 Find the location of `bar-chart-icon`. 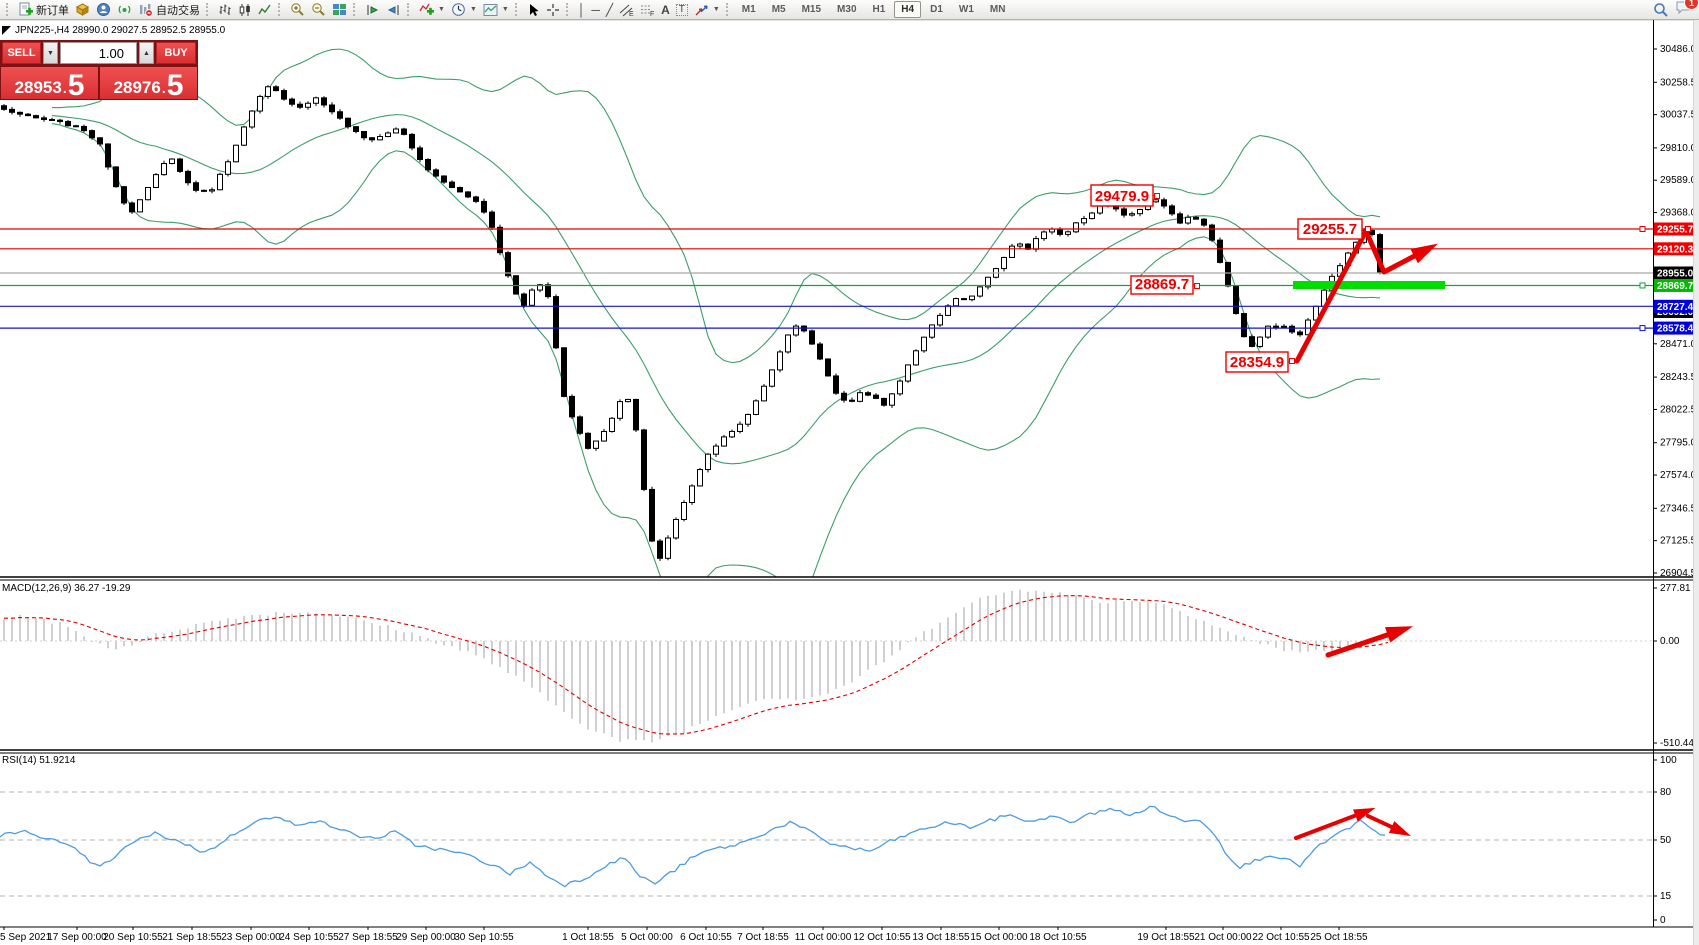

bar-chart-icon is located at coordinates (225, 9).